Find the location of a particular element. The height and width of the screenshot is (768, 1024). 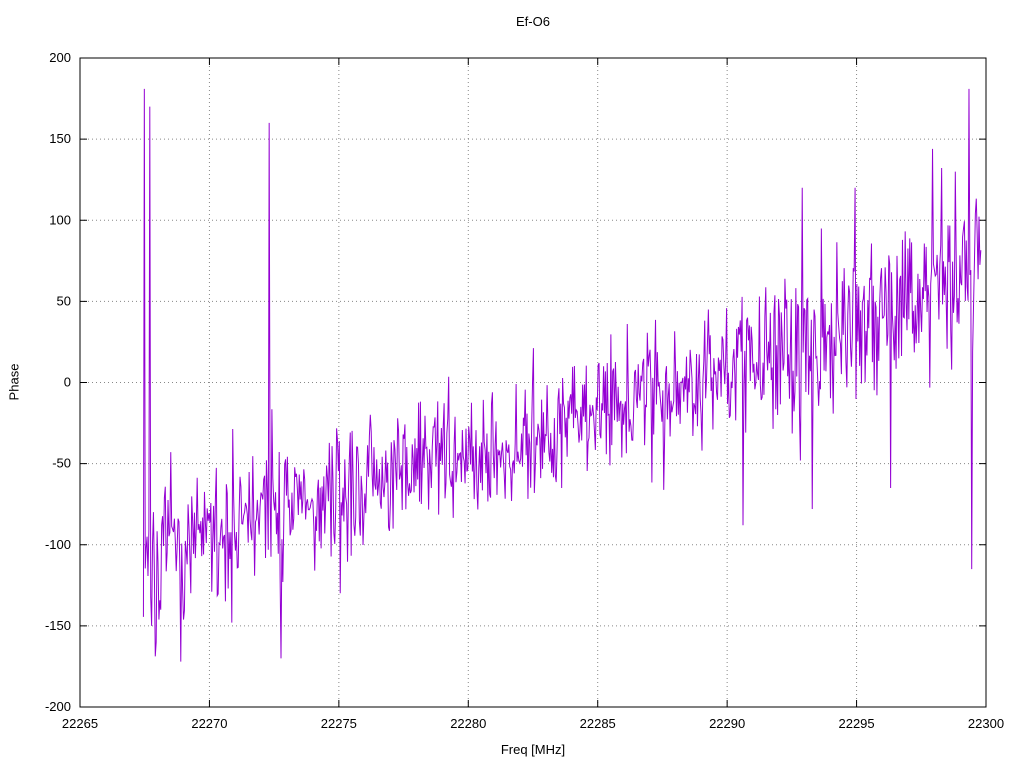

x-tick-label: 22285 is located at coordinates (598, 723).